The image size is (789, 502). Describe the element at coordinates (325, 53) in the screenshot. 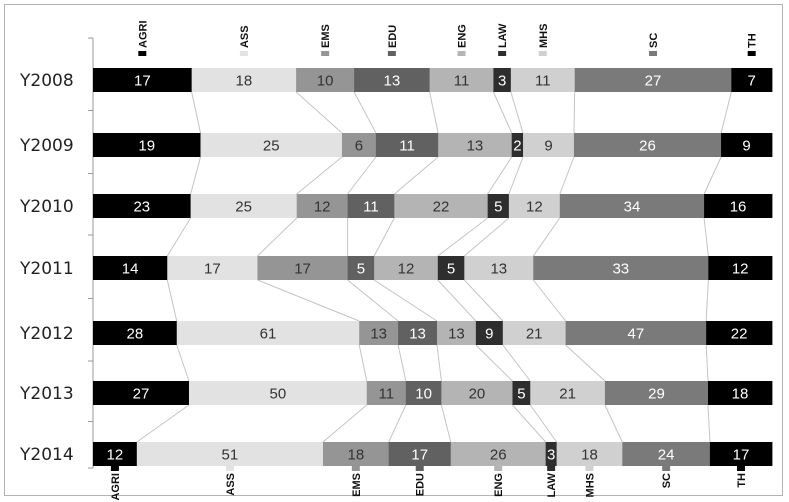

I see `category-marker-top-ems` at that location.